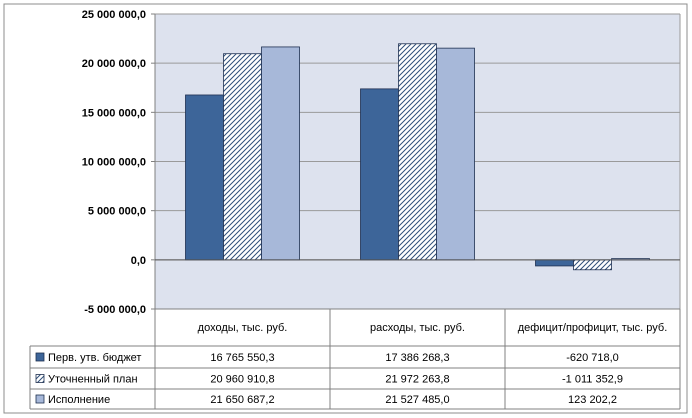 This screenshot has height=418, width=692. I want to click on data-label-2-1: 20 960 910,8, so click(242, 380).